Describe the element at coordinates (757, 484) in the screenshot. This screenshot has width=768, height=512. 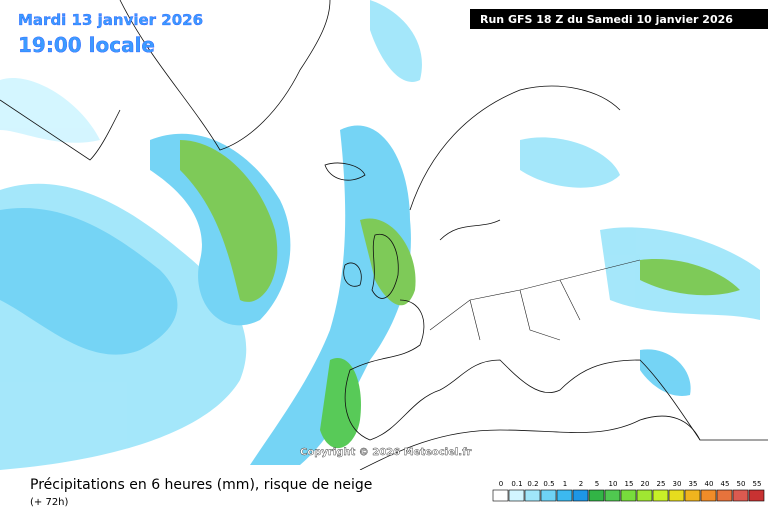
I see `legend-value: 55` at that location.